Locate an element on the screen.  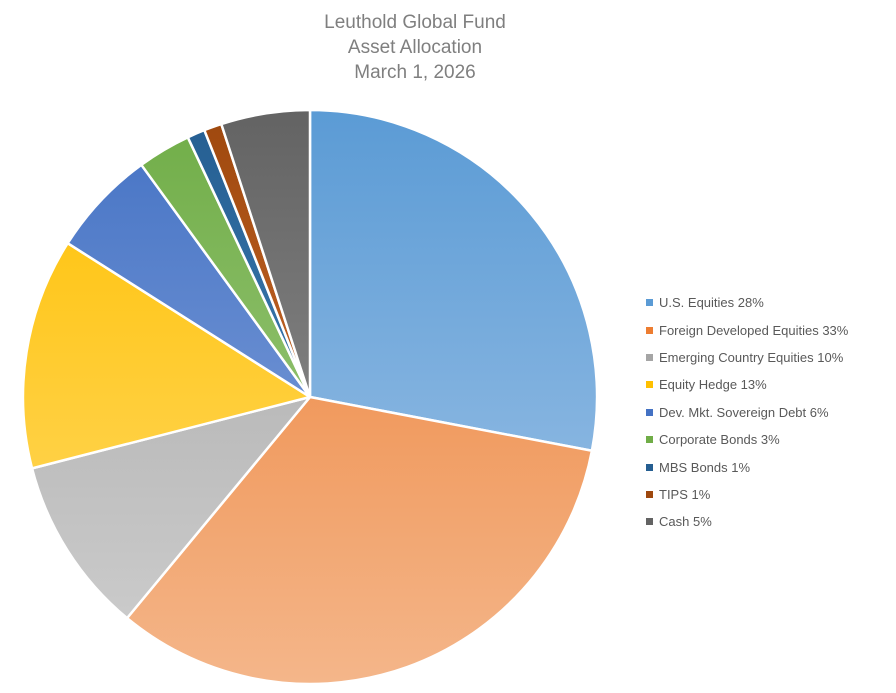
chart-title-line2: Asset Allocation is located at coordinates (415, 47).